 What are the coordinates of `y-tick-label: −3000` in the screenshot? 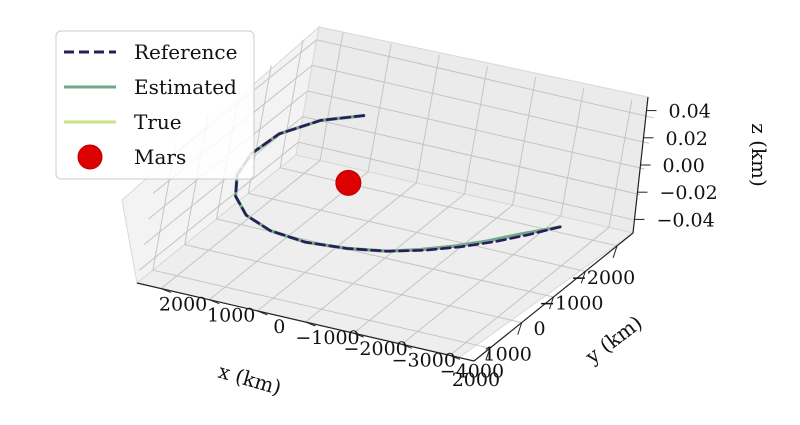 It's located at (424, 360).